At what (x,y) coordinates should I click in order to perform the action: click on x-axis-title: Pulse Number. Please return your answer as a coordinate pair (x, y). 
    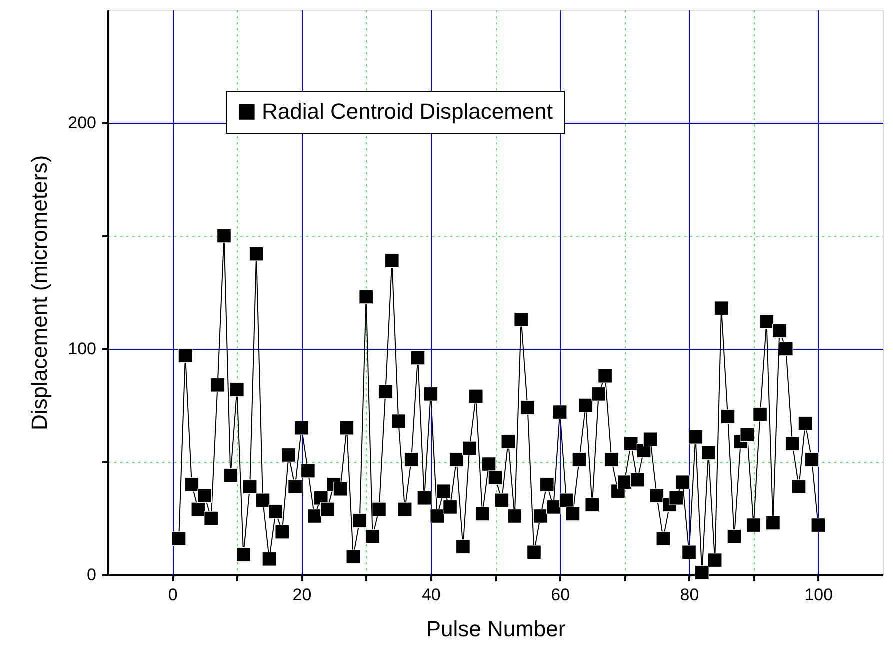
    Looking at the image, I should click on (496, 629).